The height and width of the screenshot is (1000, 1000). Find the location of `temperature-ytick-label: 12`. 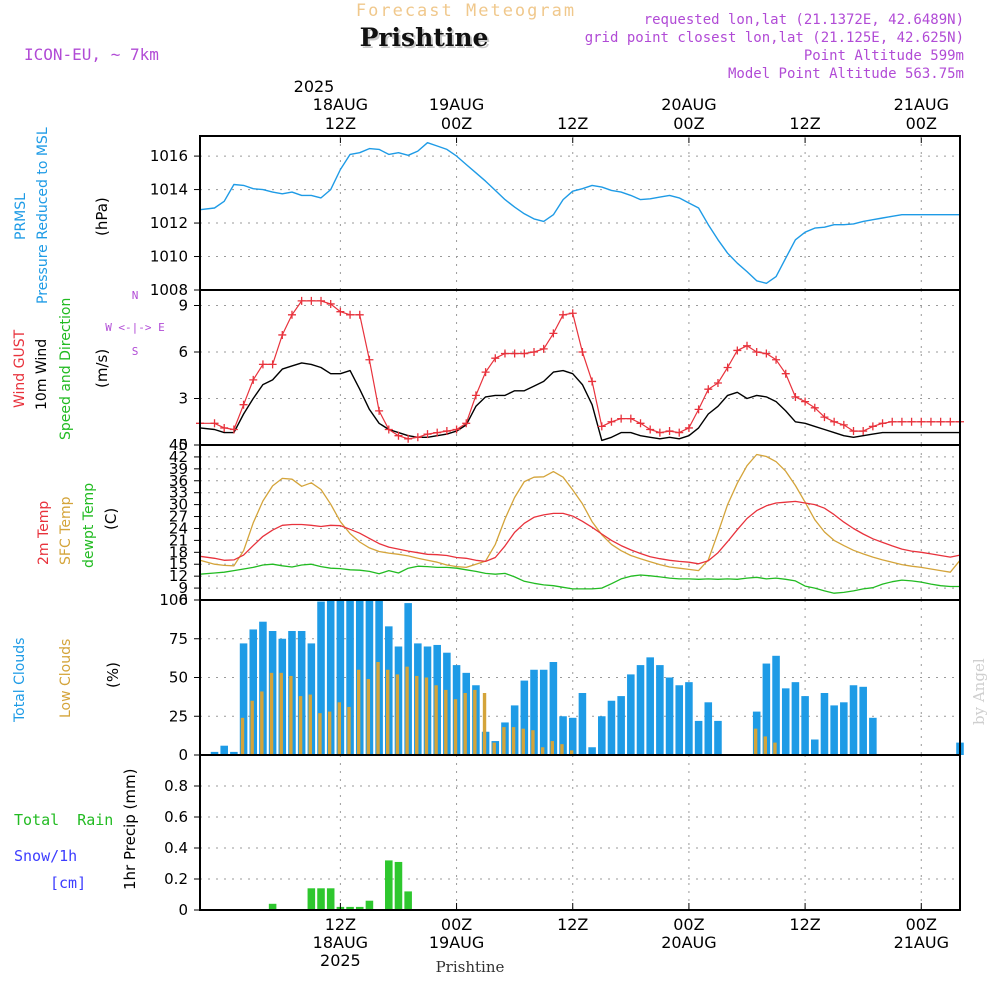

temperature-ytick-label: 12 is located at coordinates (178, 576).